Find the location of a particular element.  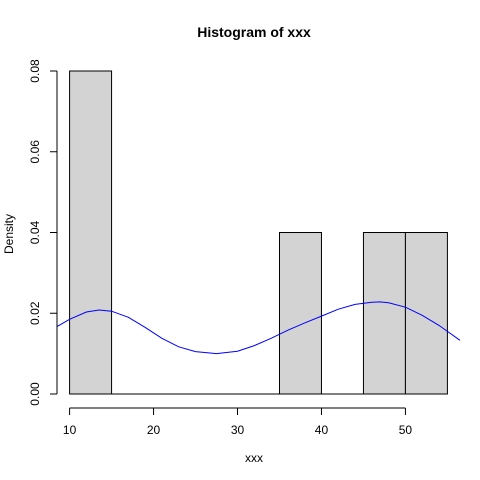

x-axis: 10 20 30 40 50 is located at coordinates (238, 422).